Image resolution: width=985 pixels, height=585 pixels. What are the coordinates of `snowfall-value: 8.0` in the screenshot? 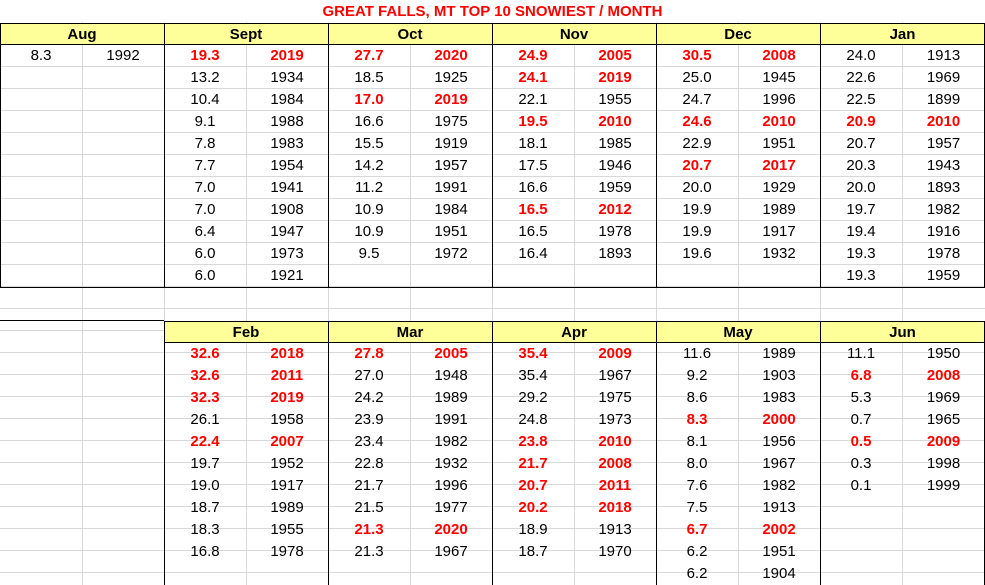 It's located at (697, 463).